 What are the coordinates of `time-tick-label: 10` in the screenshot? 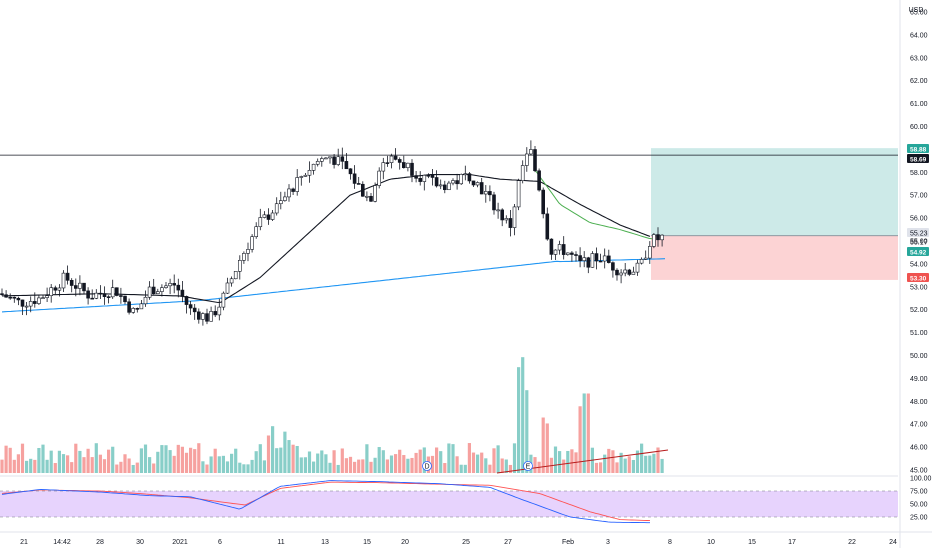 It's located at (711, 542).